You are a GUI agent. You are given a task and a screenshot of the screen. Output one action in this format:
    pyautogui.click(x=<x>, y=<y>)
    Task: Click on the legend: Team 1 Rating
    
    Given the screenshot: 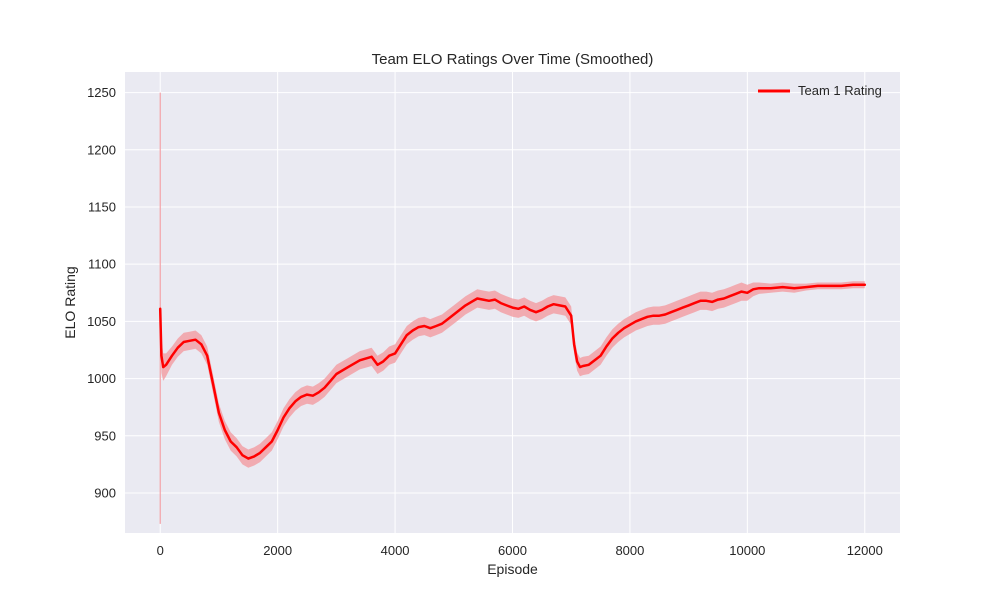 What is the action you would take?
    pyautogui.click(x=820, y=90)
    